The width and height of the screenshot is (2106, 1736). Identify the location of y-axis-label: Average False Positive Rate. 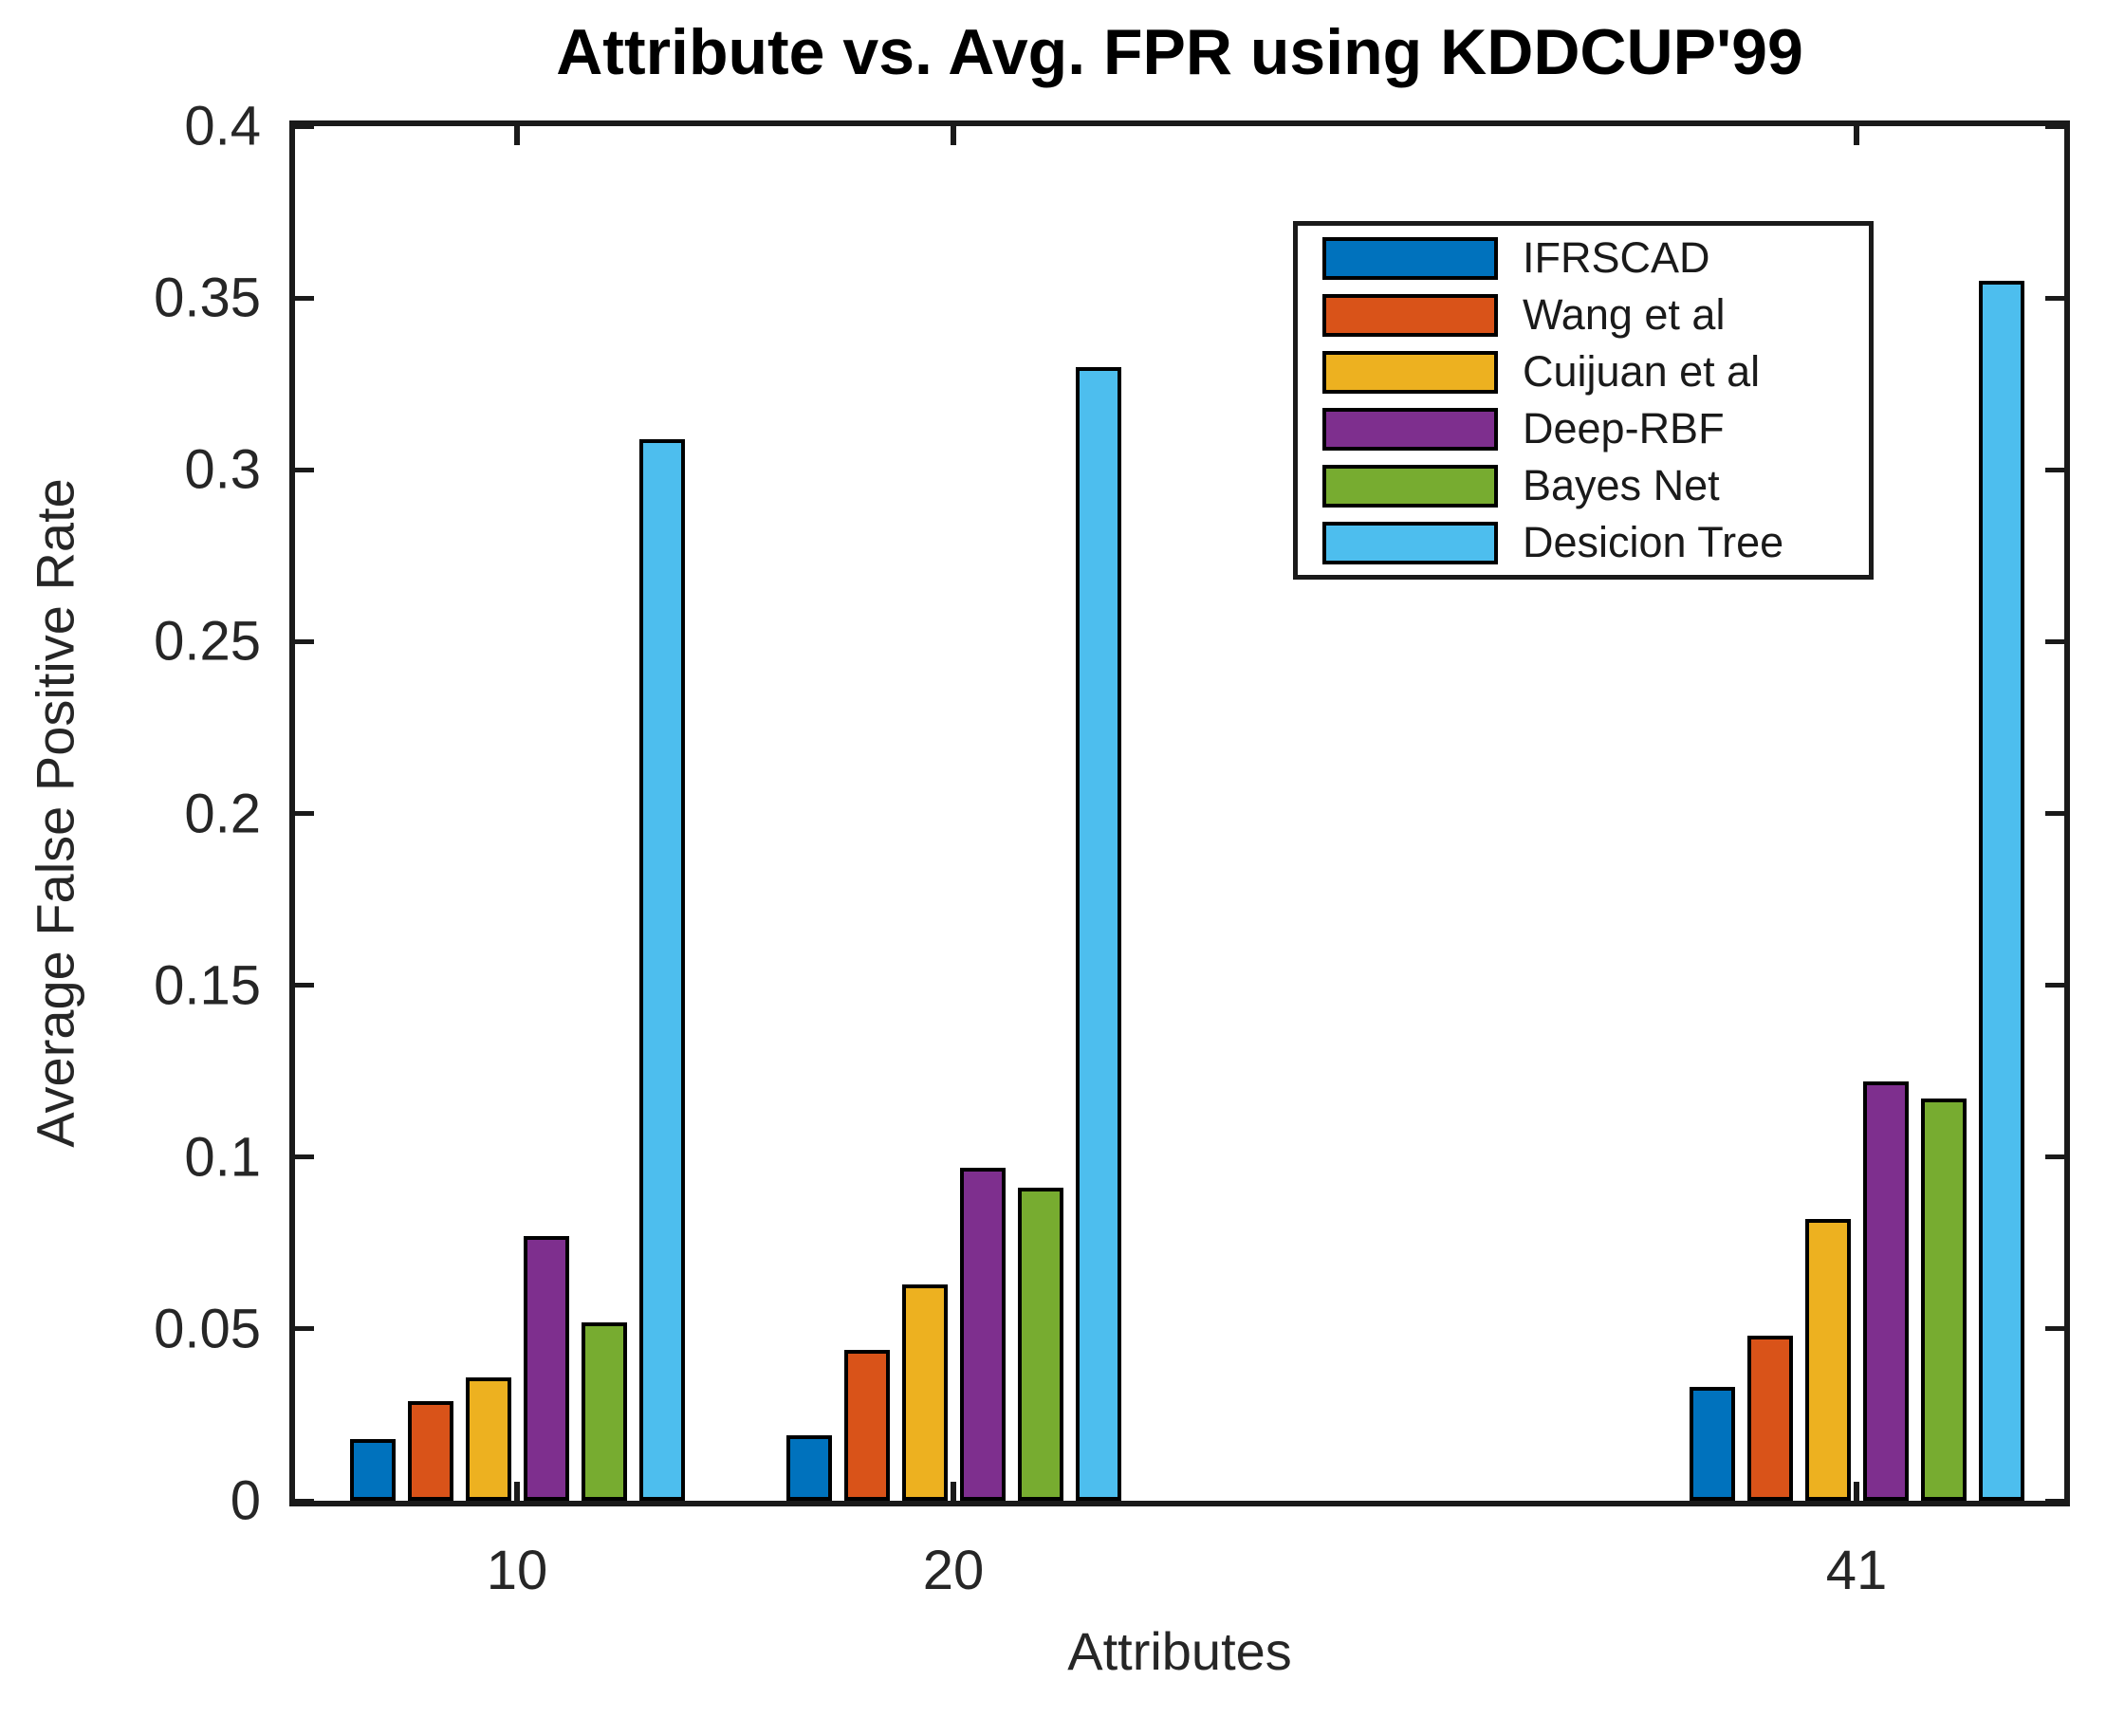
(55, 813).